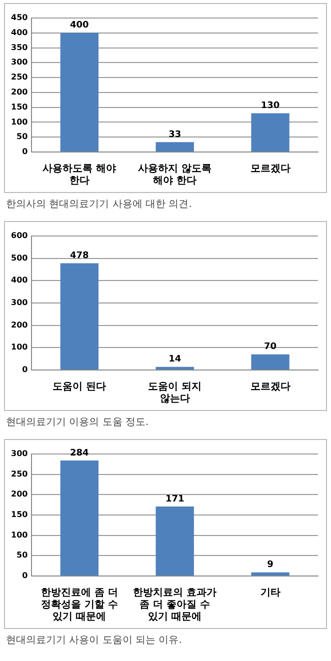 The image size is (331, 661). Describe the element at coordinates (175, 605) in the screenshot. I see `x-tick-label: 한방치료의 효과가 좀 더 좋아질 수 있기 때문에` at that location.